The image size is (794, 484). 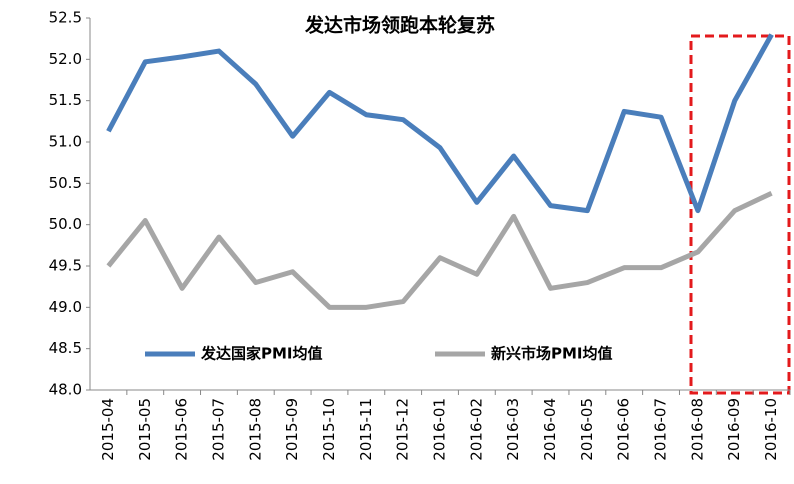 What do you see at coordinates (65, 183) in the screenshot?
I see `y-tick-label: 50.5` at bounding box center [65, 183].